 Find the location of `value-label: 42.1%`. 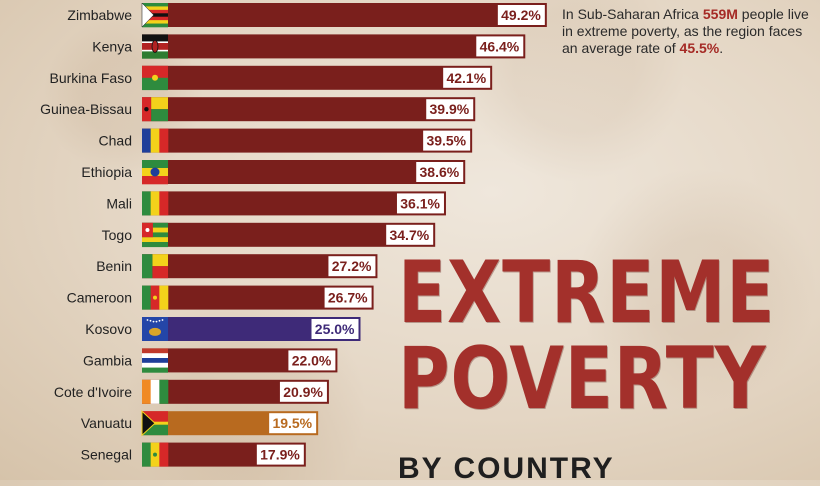

value-label: 42.1% is located at coordinates (466, 78).